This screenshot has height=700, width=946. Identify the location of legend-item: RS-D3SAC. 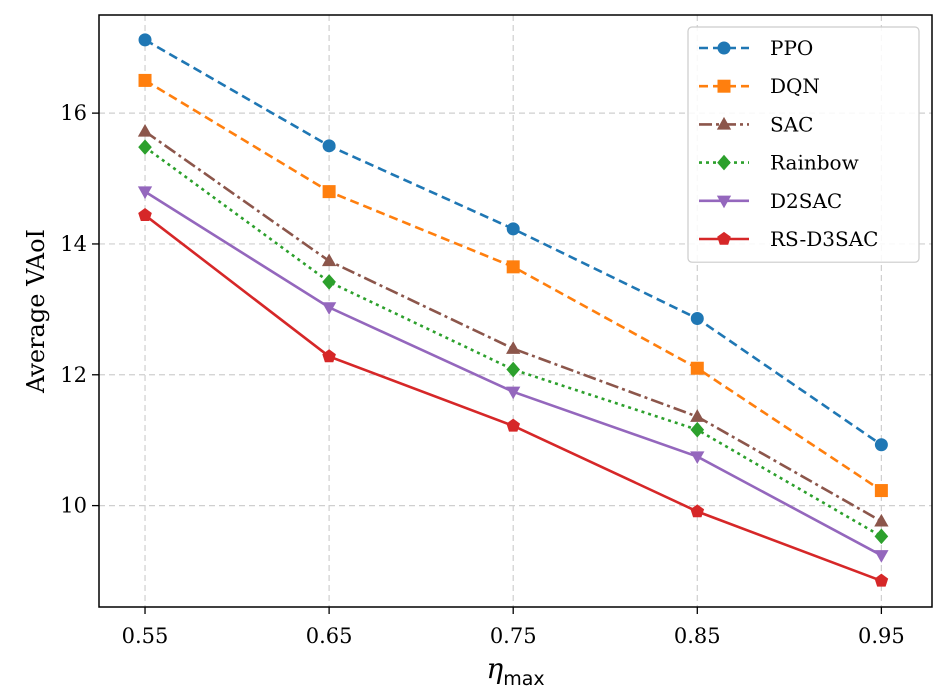
(788, 239).